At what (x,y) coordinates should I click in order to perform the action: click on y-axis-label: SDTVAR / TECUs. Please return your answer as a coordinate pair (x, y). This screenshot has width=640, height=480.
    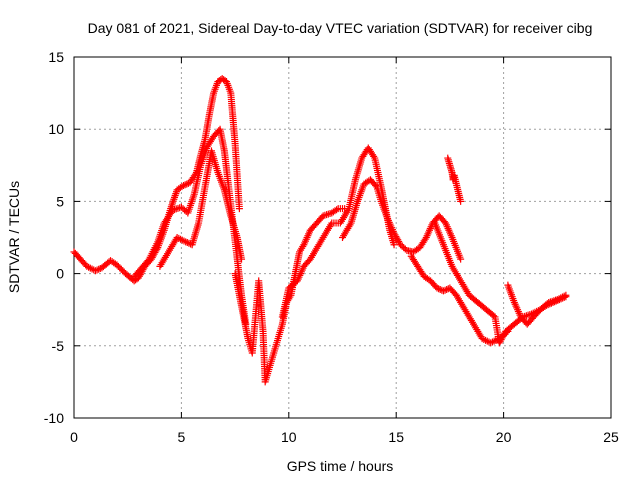
    Looking at the image, I should click on (14, 237).